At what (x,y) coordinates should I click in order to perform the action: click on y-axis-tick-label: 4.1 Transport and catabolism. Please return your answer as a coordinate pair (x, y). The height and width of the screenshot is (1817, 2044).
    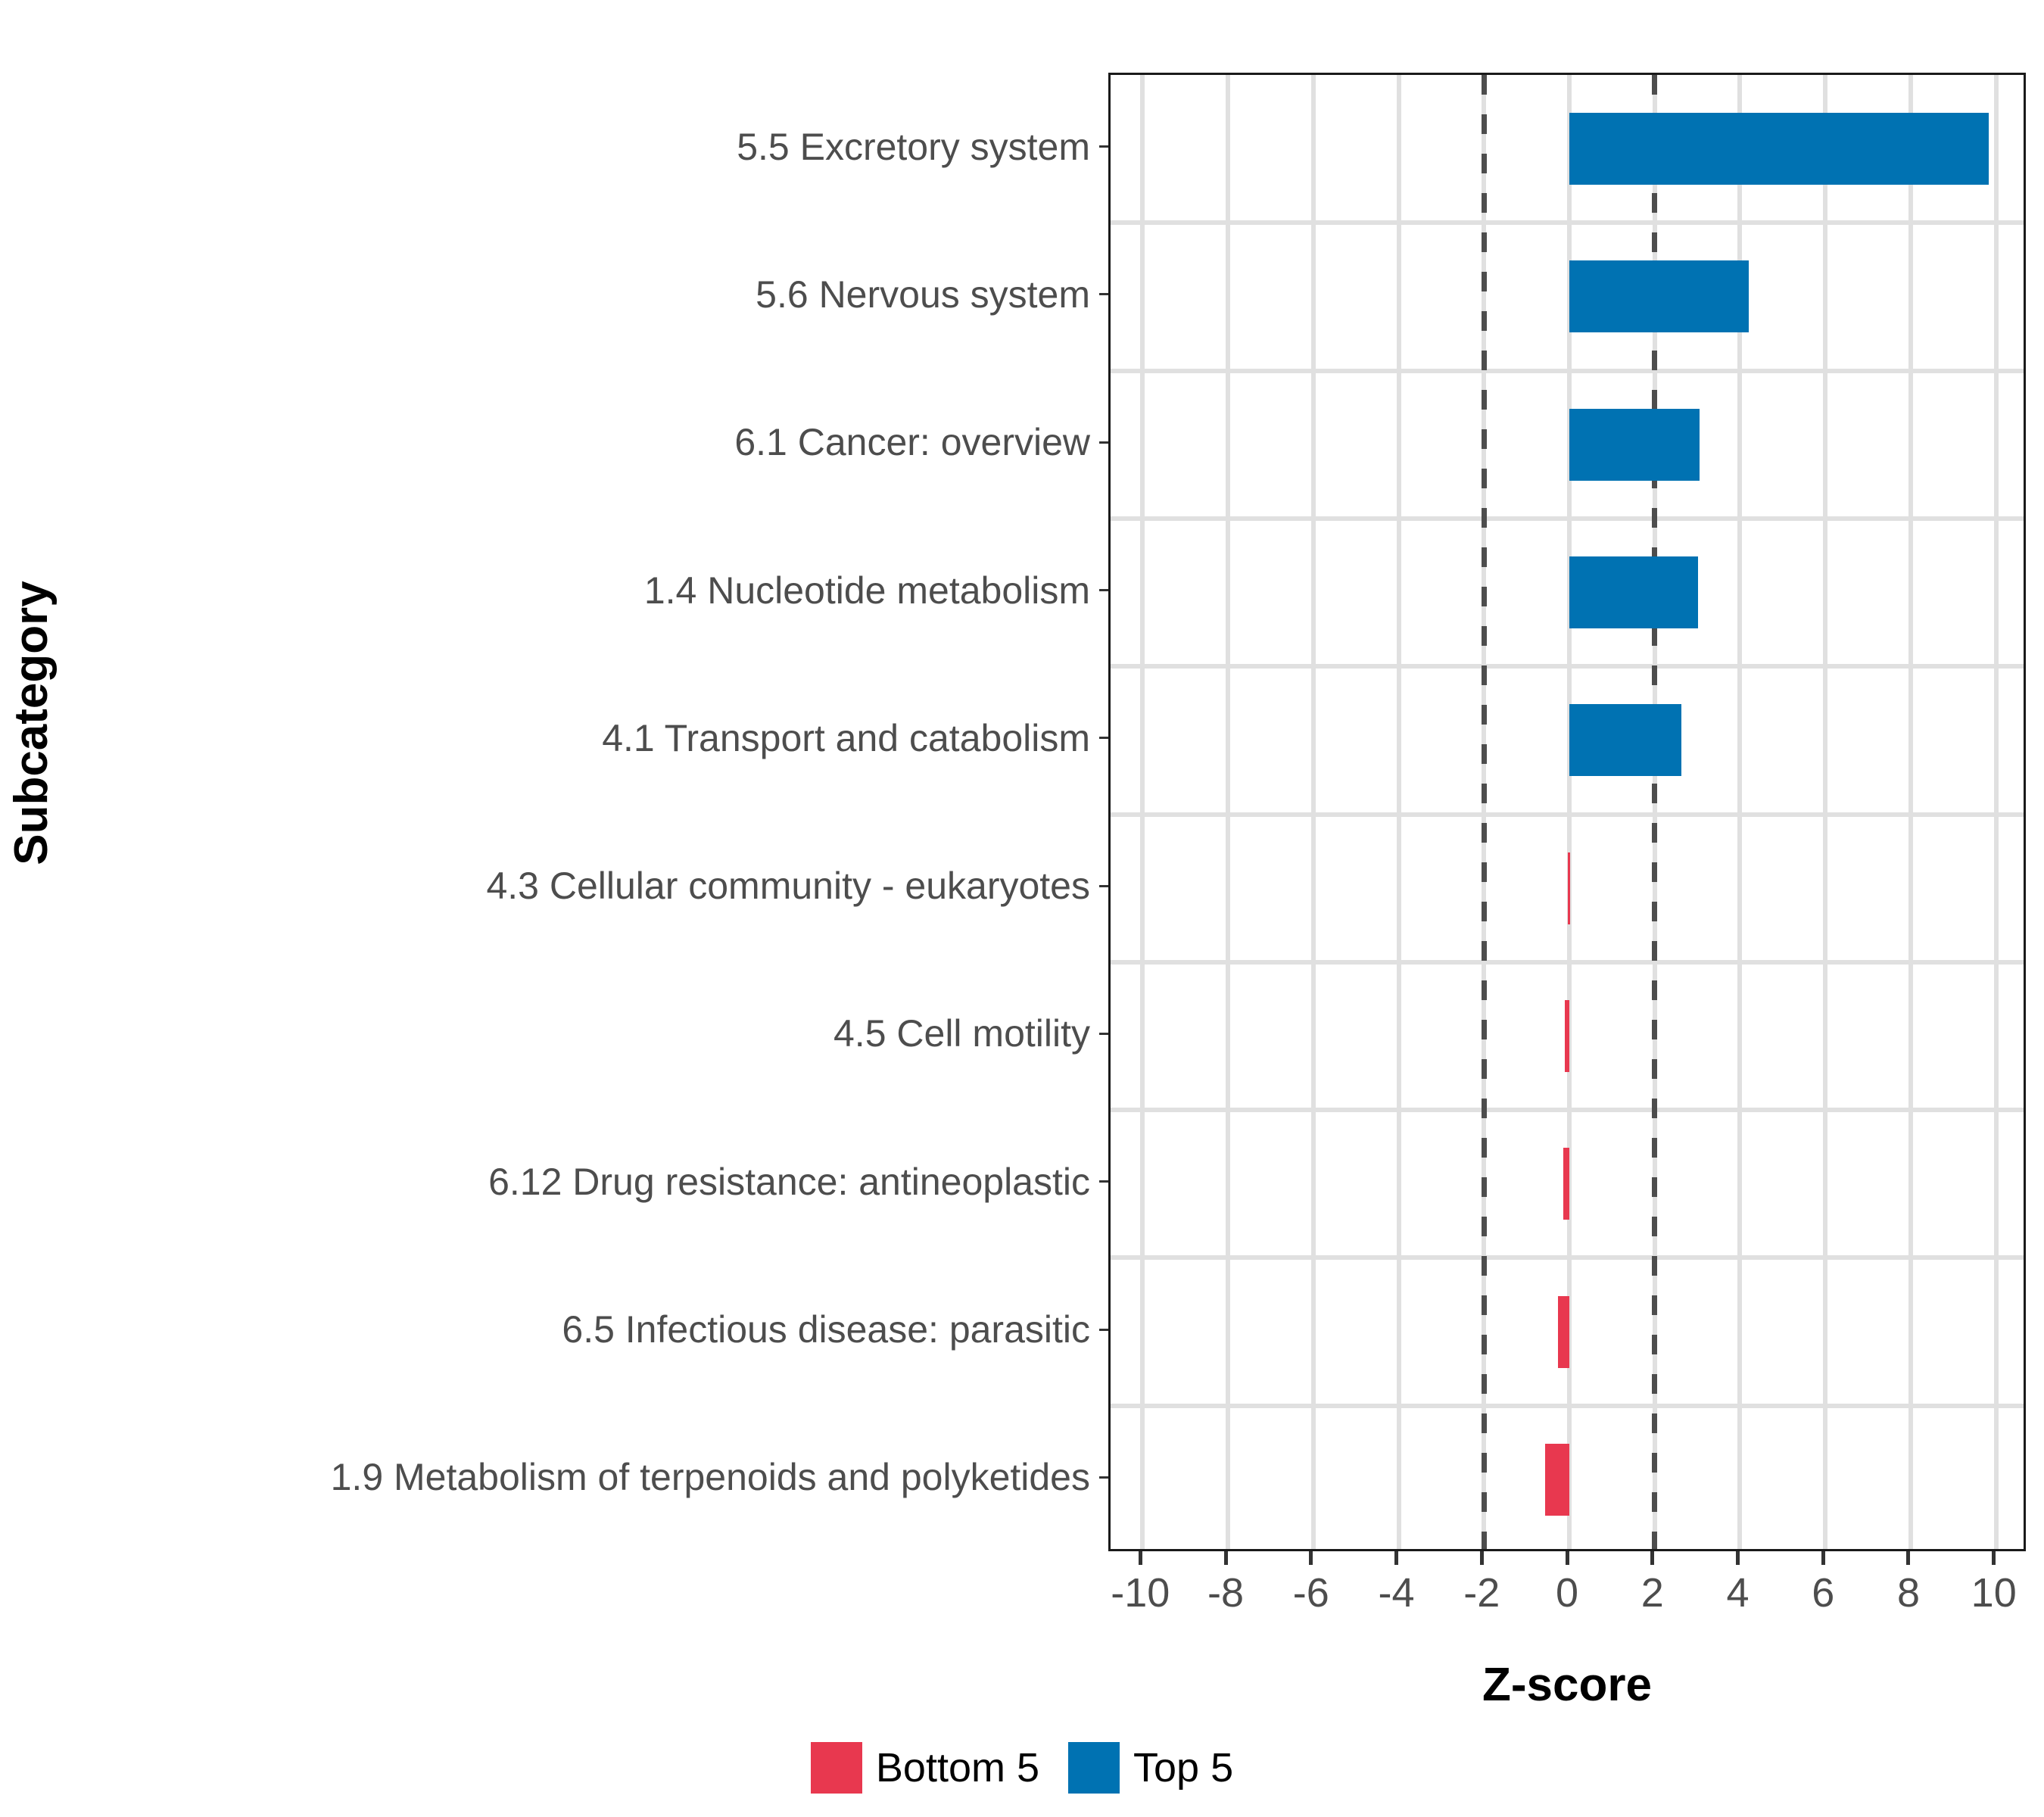
    Looking at the image, I should click on (846, 737).